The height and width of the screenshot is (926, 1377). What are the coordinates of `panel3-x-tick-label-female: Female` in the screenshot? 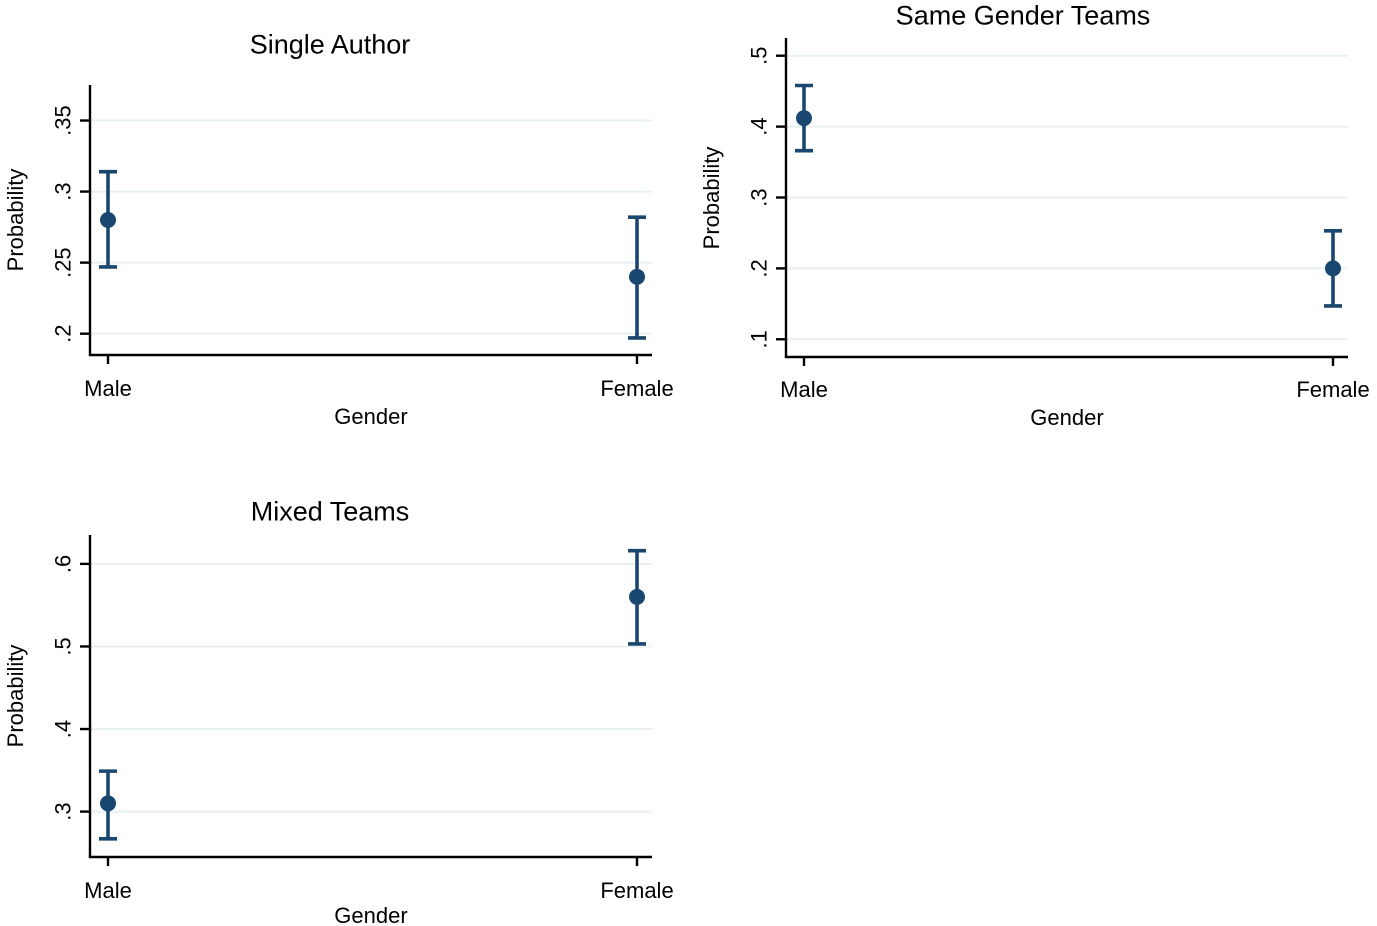 It's located at (637, 890).